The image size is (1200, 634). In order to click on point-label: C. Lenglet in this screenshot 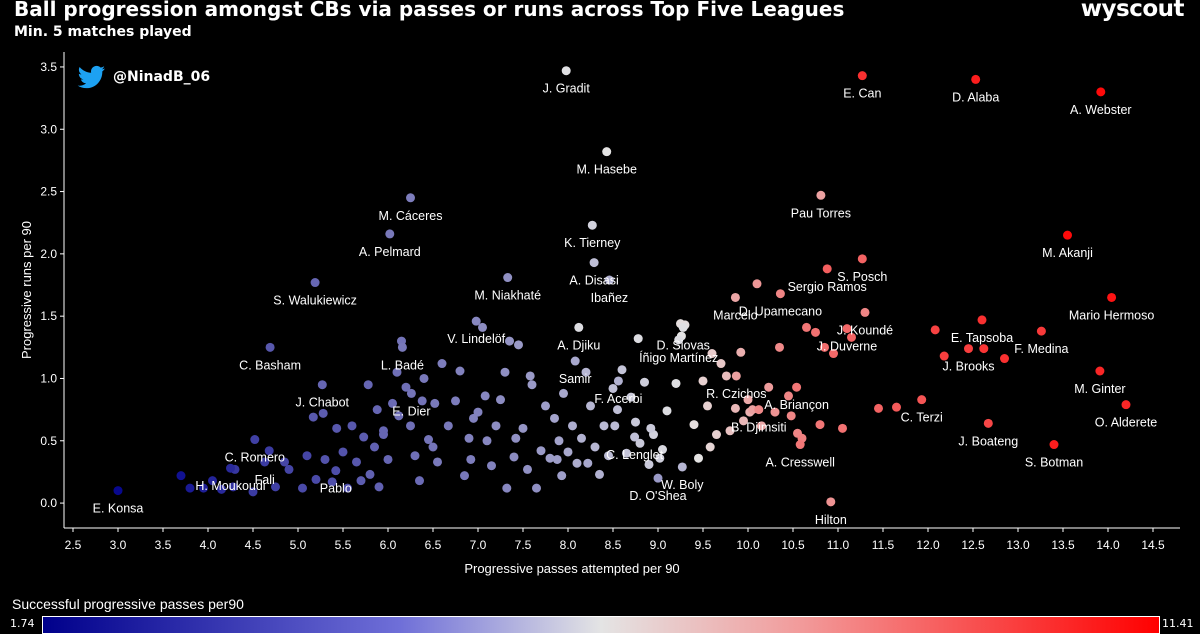, I will do `click(635, 455)`.